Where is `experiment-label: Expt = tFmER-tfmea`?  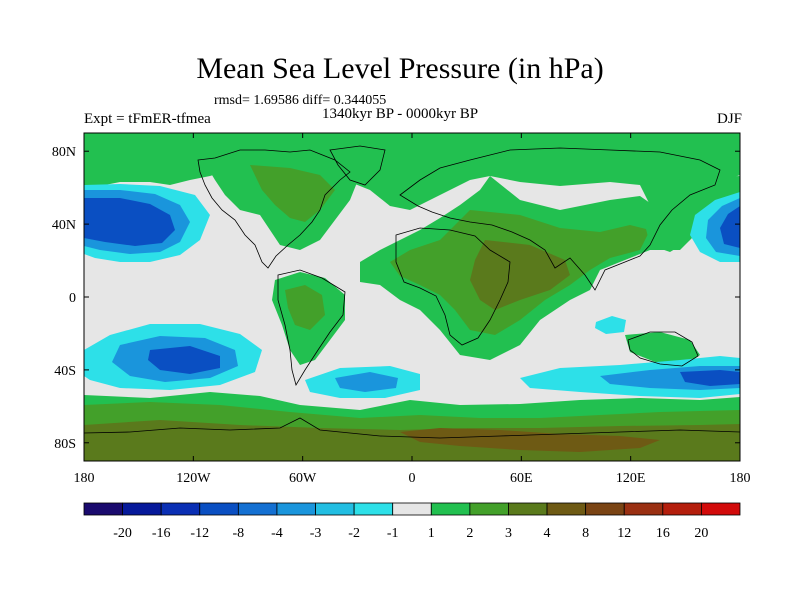 experiment-label: Expt = tFmER-tfmea is located at coordinates (147, 119).